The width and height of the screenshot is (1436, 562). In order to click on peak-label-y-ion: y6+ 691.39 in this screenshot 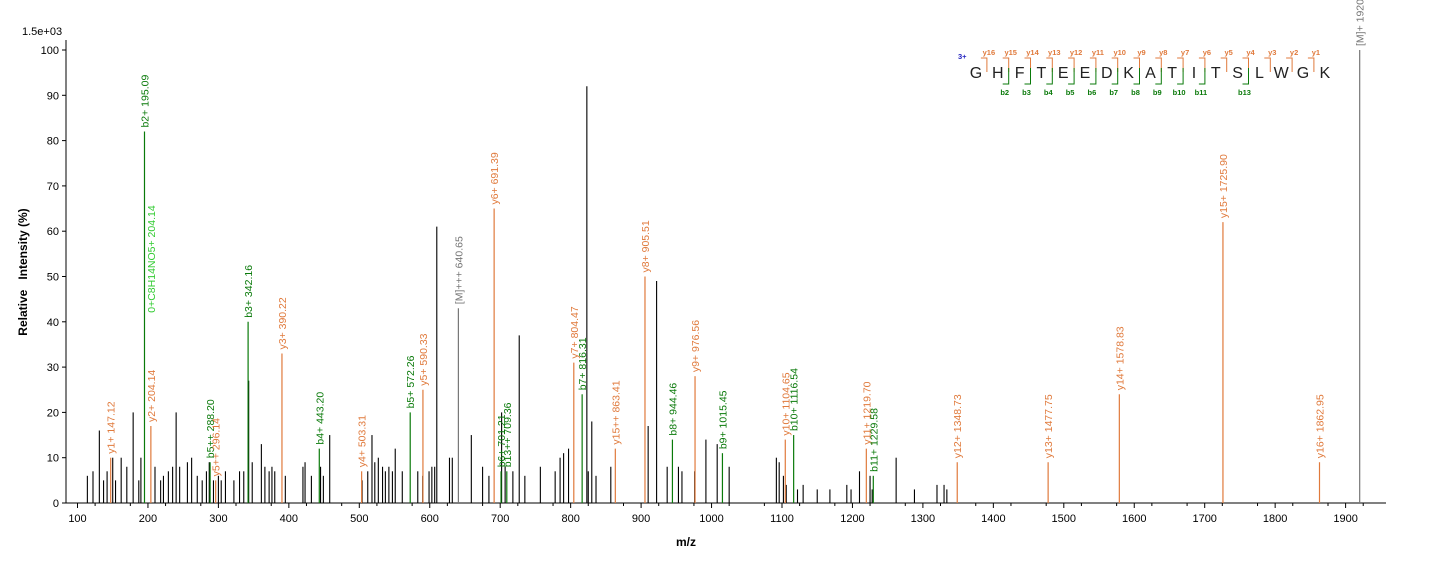, I will do `click(495, 178)`.